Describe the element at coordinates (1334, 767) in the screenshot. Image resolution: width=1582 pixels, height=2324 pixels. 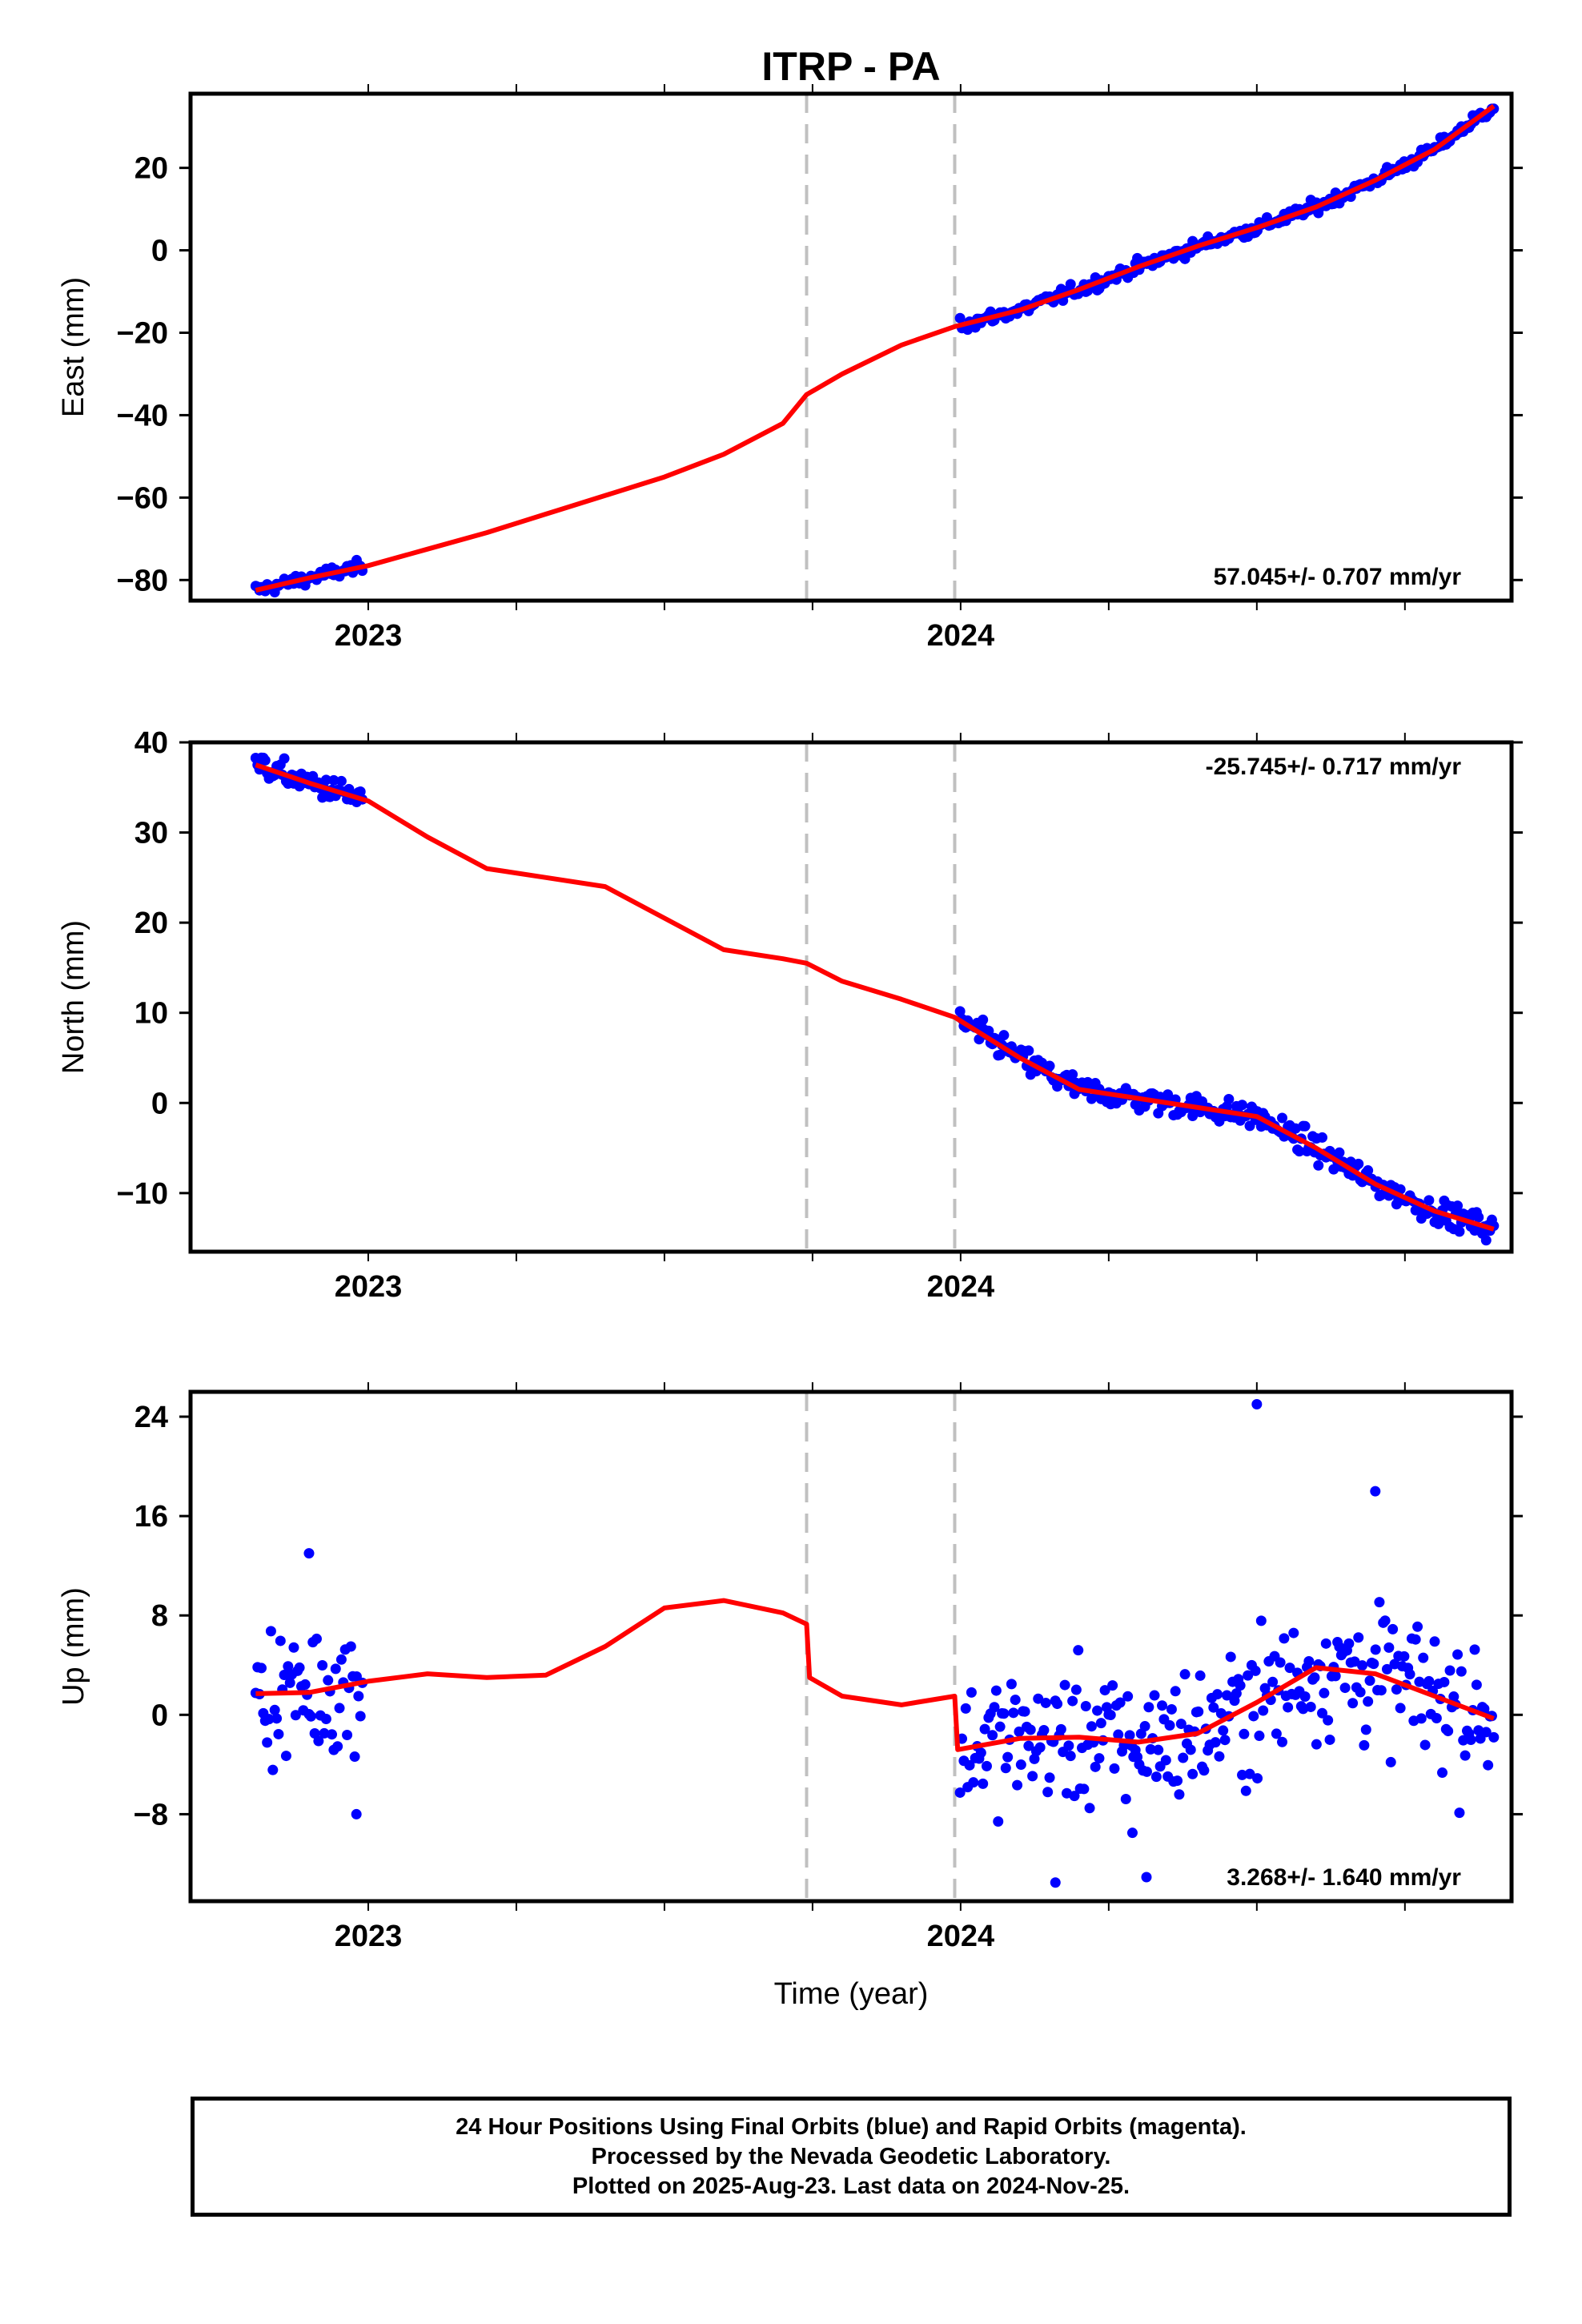
I see `rate-label: -25.745+/- 0.717 mm/yr` at that location.